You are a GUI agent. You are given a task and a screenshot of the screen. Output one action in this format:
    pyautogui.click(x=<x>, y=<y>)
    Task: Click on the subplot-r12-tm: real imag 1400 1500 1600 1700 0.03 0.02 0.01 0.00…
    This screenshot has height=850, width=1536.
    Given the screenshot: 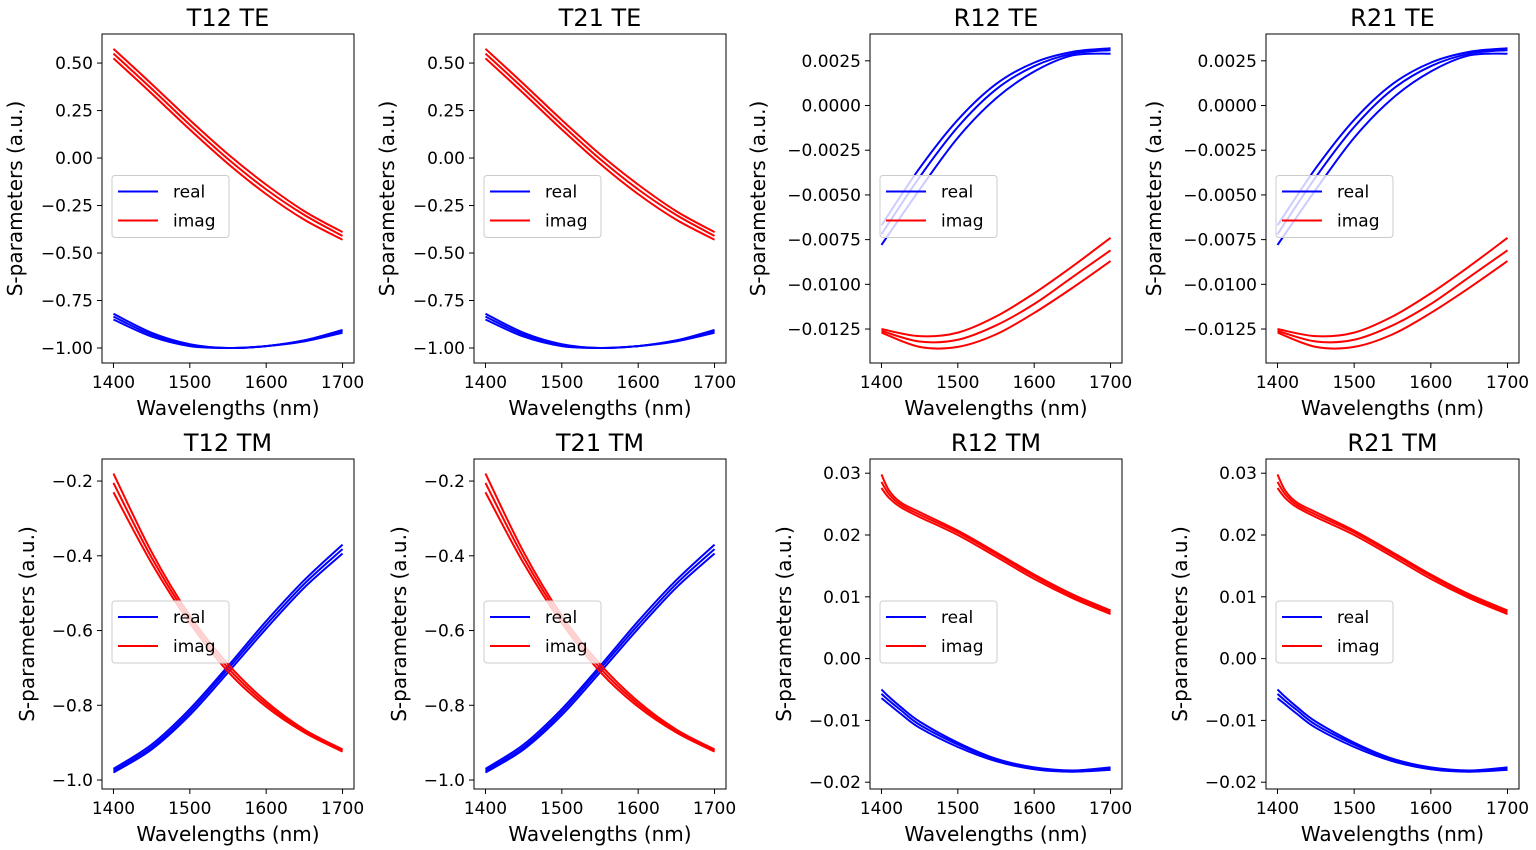 What is the action you would take?
    pyautogui.click(x=952, y=637)
    